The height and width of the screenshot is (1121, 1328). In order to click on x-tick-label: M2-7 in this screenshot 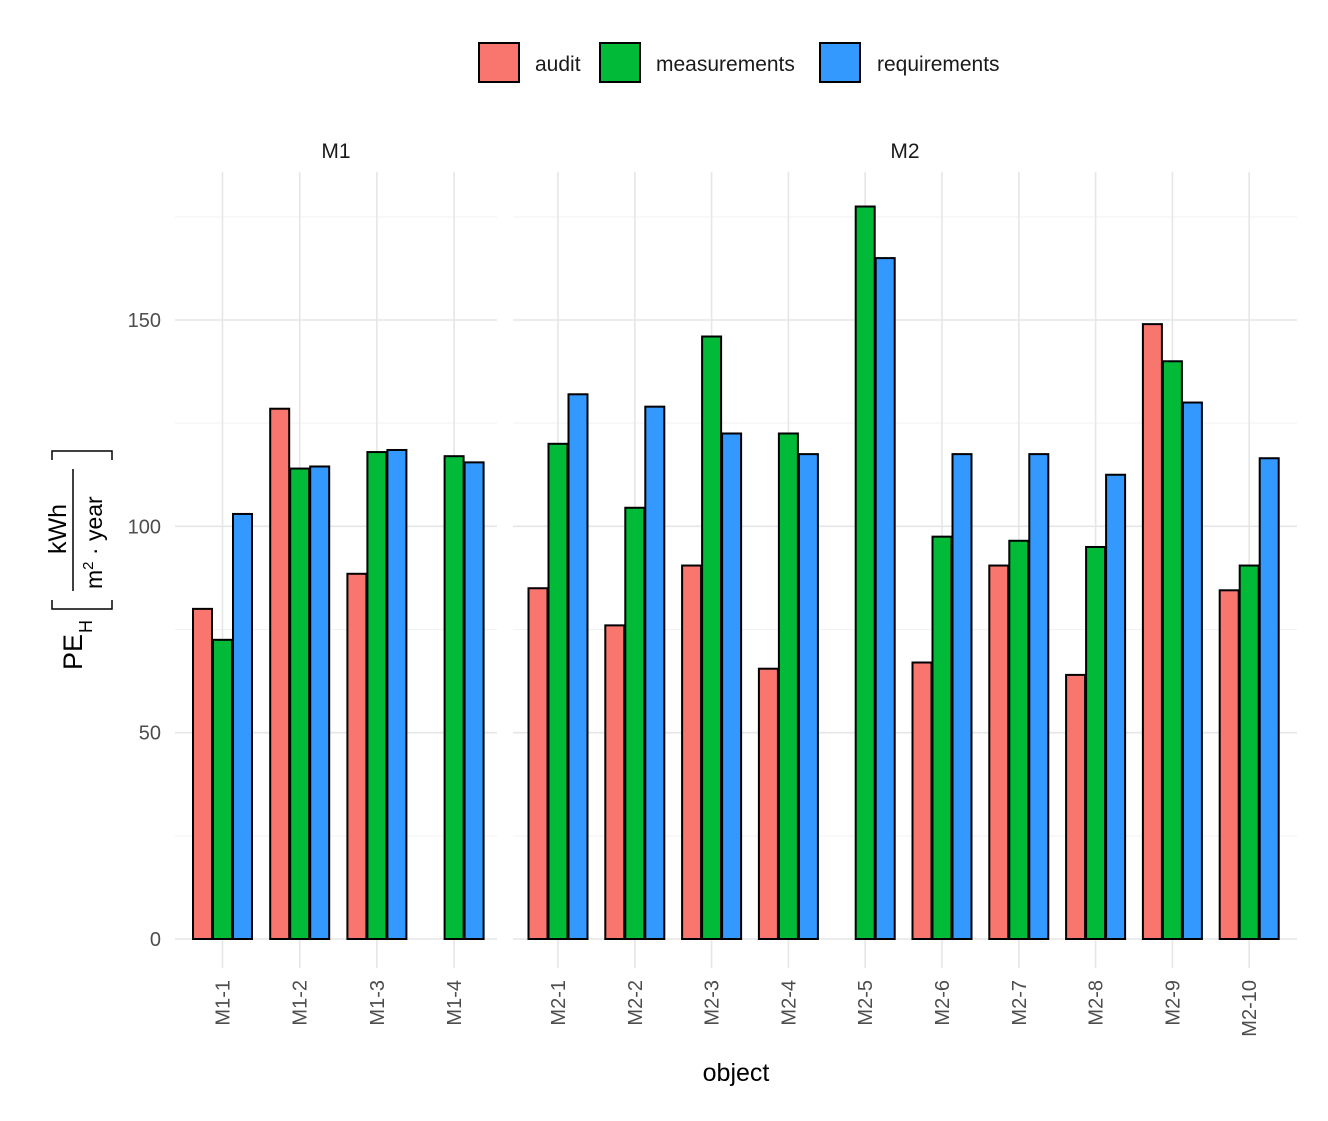, I will do `click(1020, 1003)`.